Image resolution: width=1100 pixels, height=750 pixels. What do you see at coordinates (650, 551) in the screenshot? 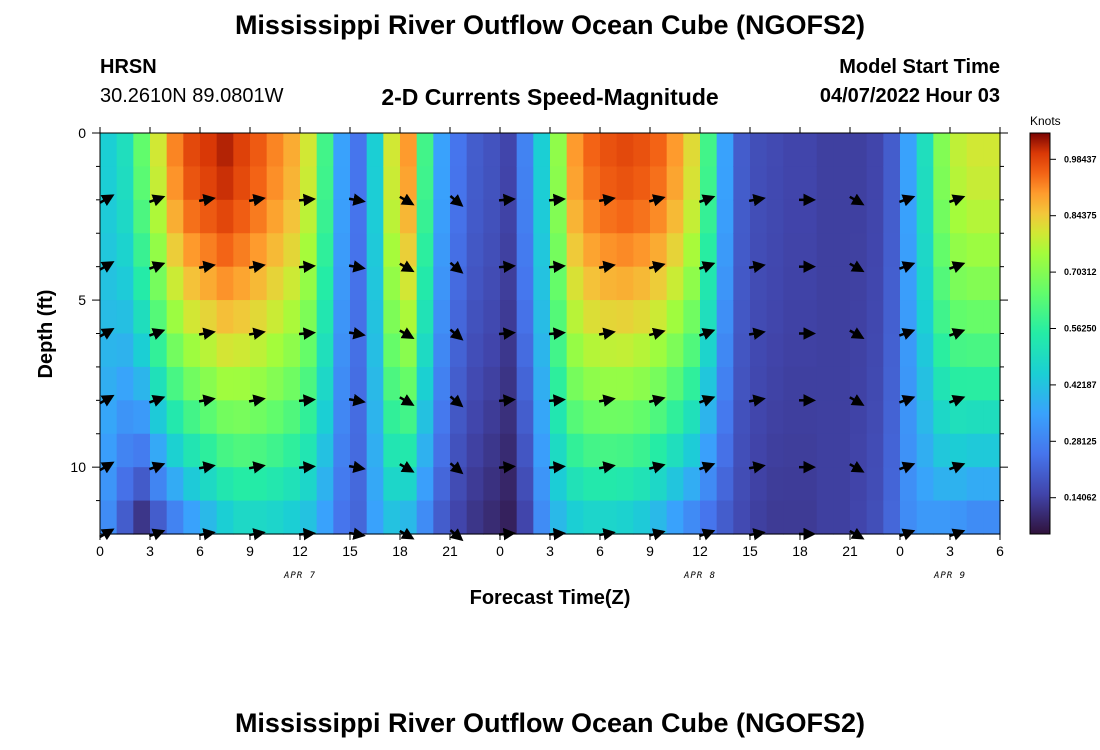
I see `x-tick-label: 9` at bounding box center [650, 551].